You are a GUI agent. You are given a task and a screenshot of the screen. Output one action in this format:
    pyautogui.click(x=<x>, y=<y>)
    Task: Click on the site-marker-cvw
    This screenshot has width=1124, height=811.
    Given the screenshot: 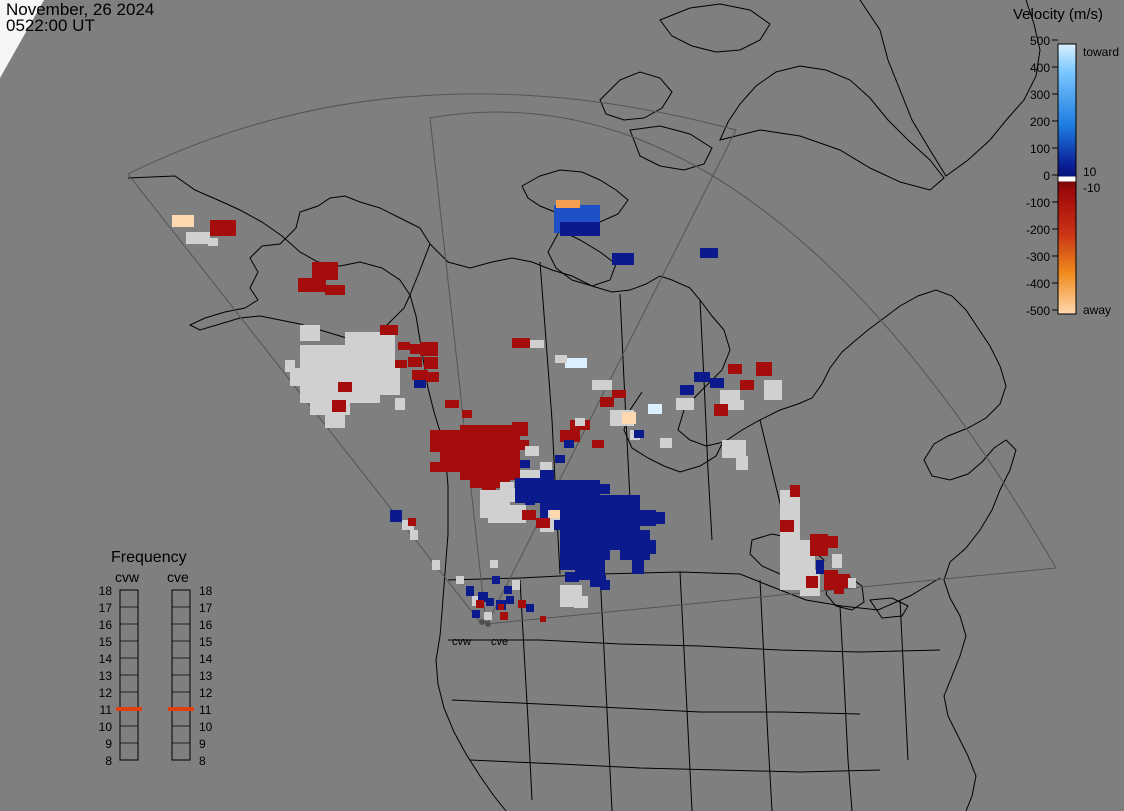 What is the action you would take?
    pyautogui.click(x=482, y=622)
    